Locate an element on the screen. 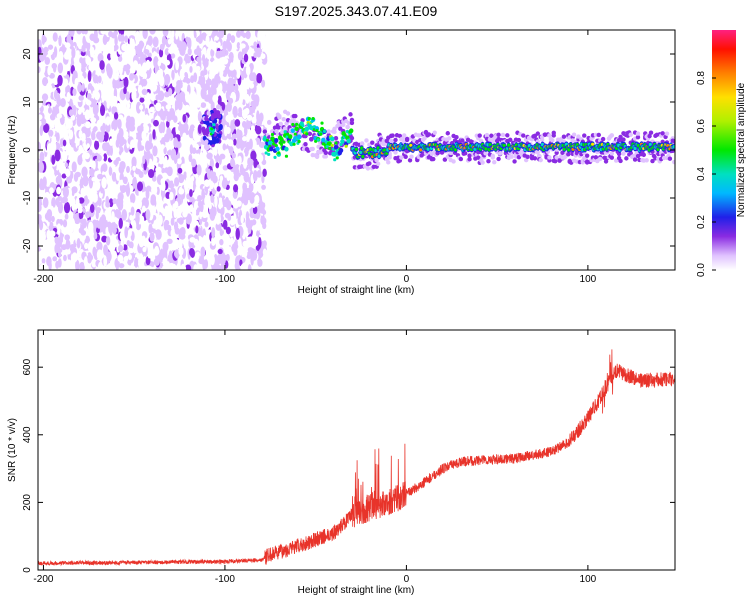  spectrogram-xtick-label: -200 is located at coordinates (43, 279).